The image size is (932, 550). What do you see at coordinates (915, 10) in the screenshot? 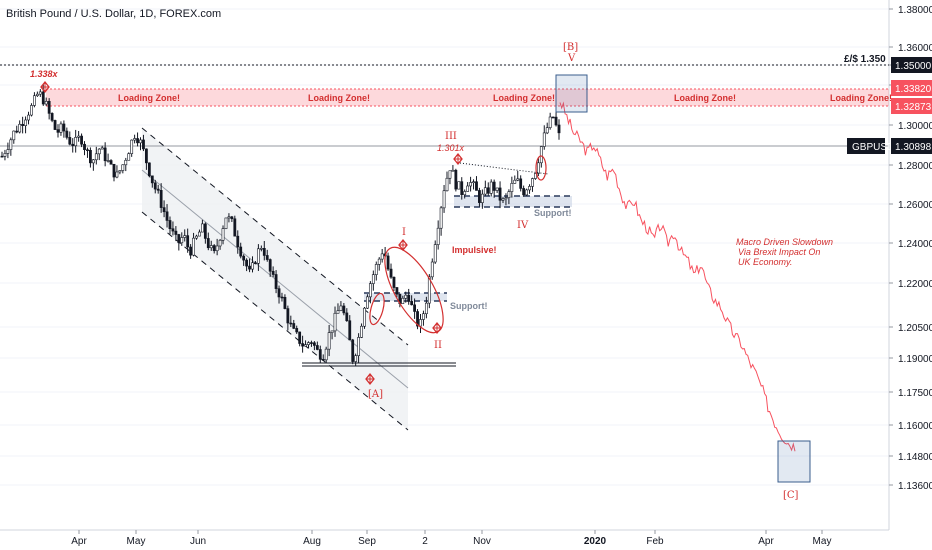
I see `price-tick-label: 1.38000` at bounding box center [915, 10].